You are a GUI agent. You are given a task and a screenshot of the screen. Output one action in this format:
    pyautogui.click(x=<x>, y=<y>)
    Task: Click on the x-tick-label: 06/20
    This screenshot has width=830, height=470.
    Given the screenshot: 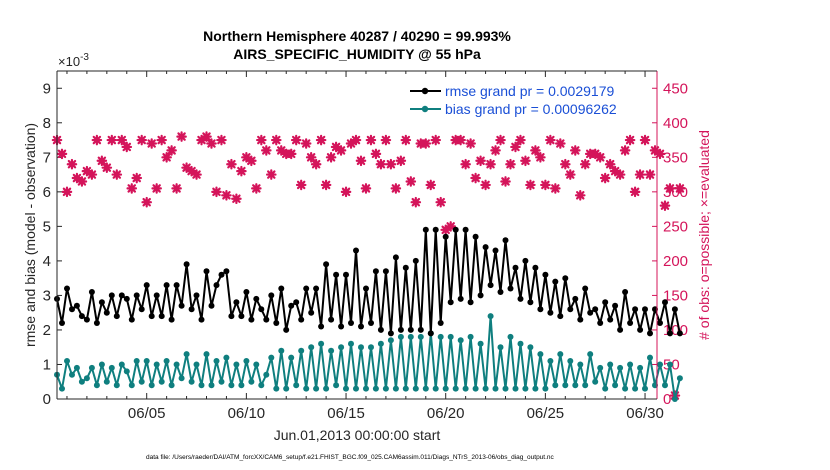 What is the action you would take?
    pyautogui.click(x=446, y=413)
    